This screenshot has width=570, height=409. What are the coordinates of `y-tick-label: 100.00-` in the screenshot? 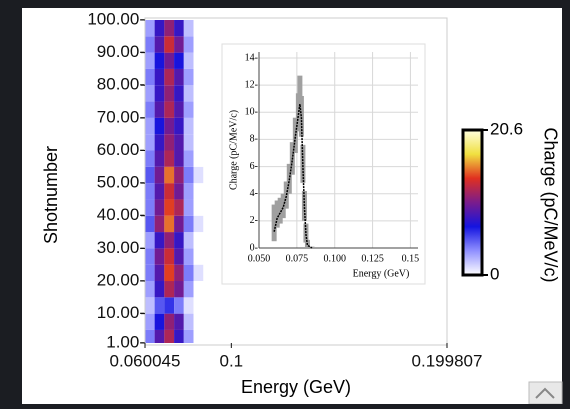 It's located at (116, 18).